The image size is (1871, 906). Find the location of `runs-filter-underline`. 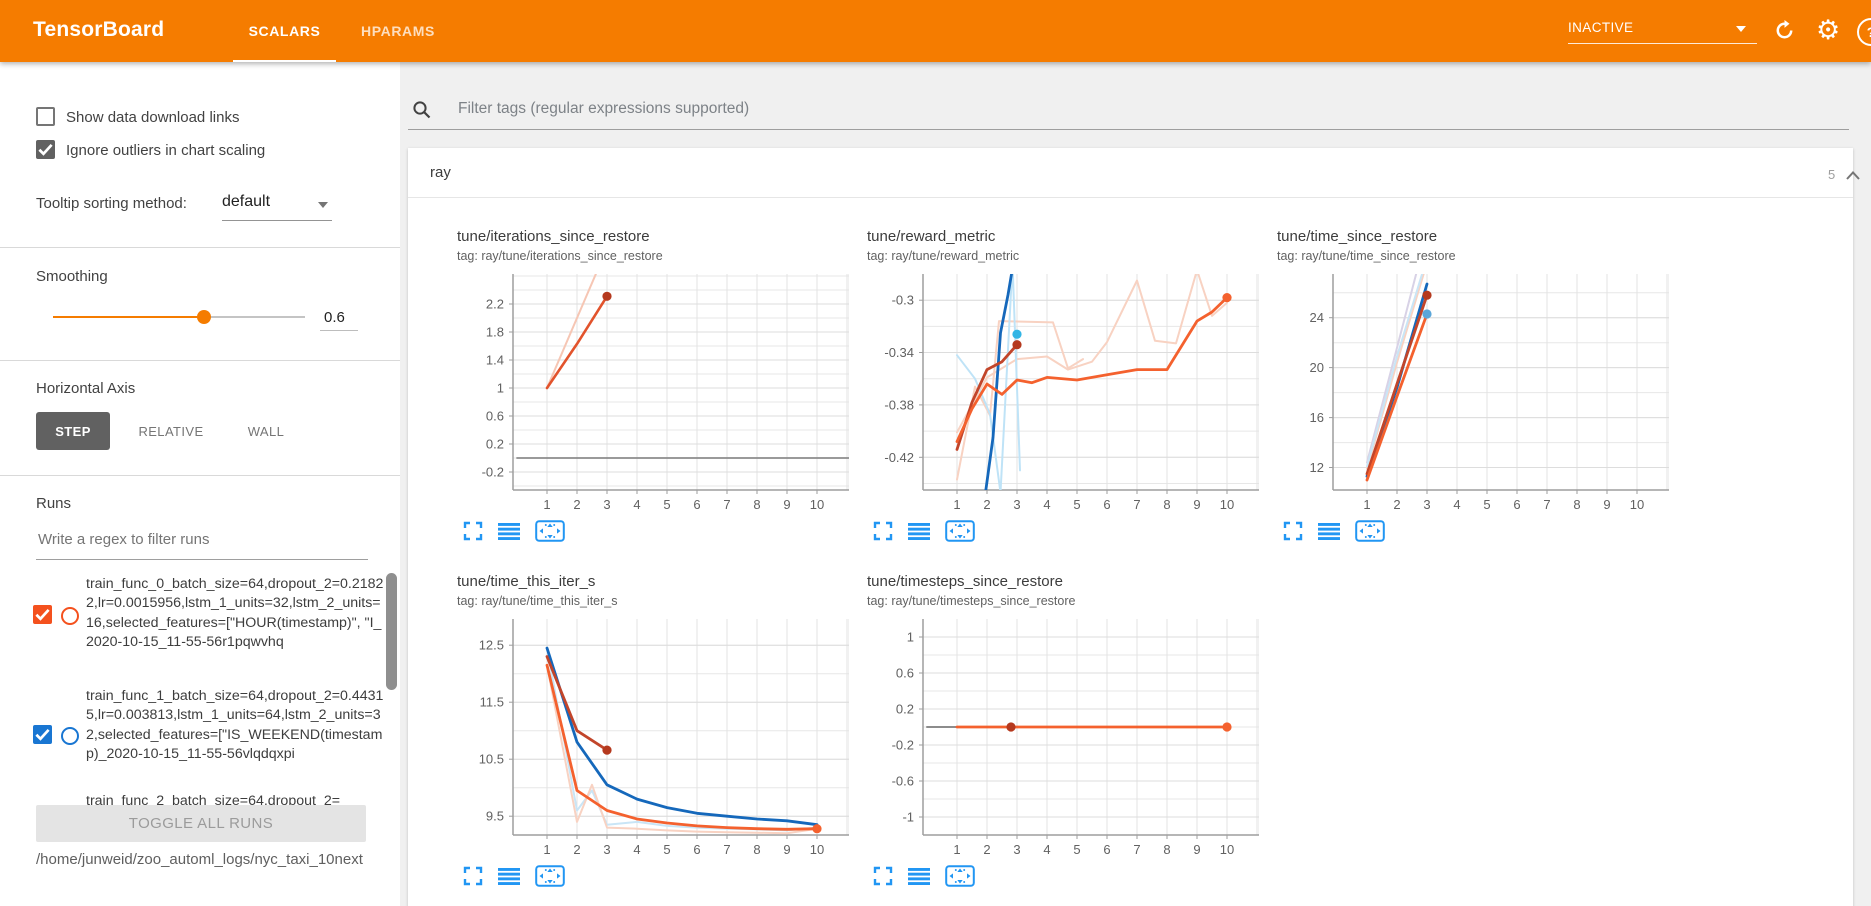

runs-filter-underline is located at coordinates (202, 559).